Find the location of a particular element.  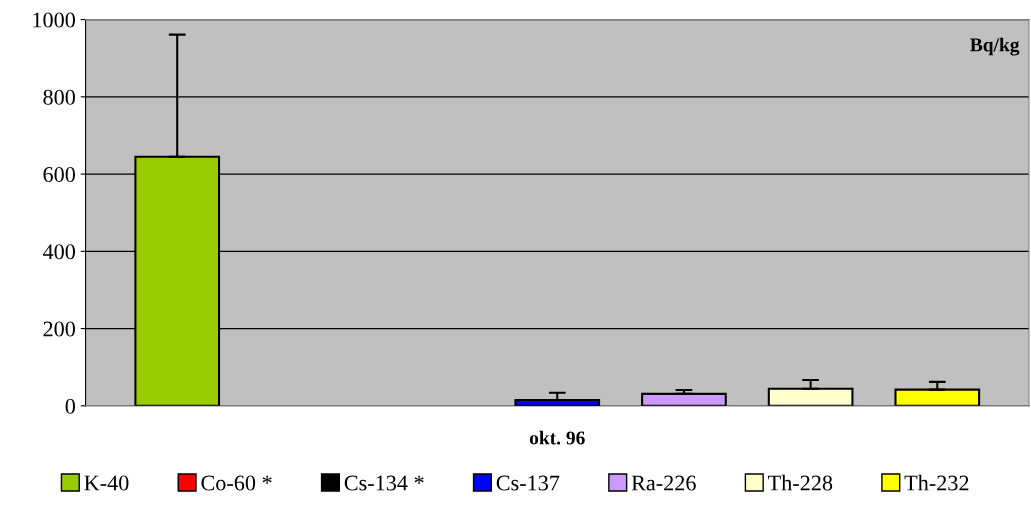

legend-label: Cs-134 * is located at coordinates (384, 483).